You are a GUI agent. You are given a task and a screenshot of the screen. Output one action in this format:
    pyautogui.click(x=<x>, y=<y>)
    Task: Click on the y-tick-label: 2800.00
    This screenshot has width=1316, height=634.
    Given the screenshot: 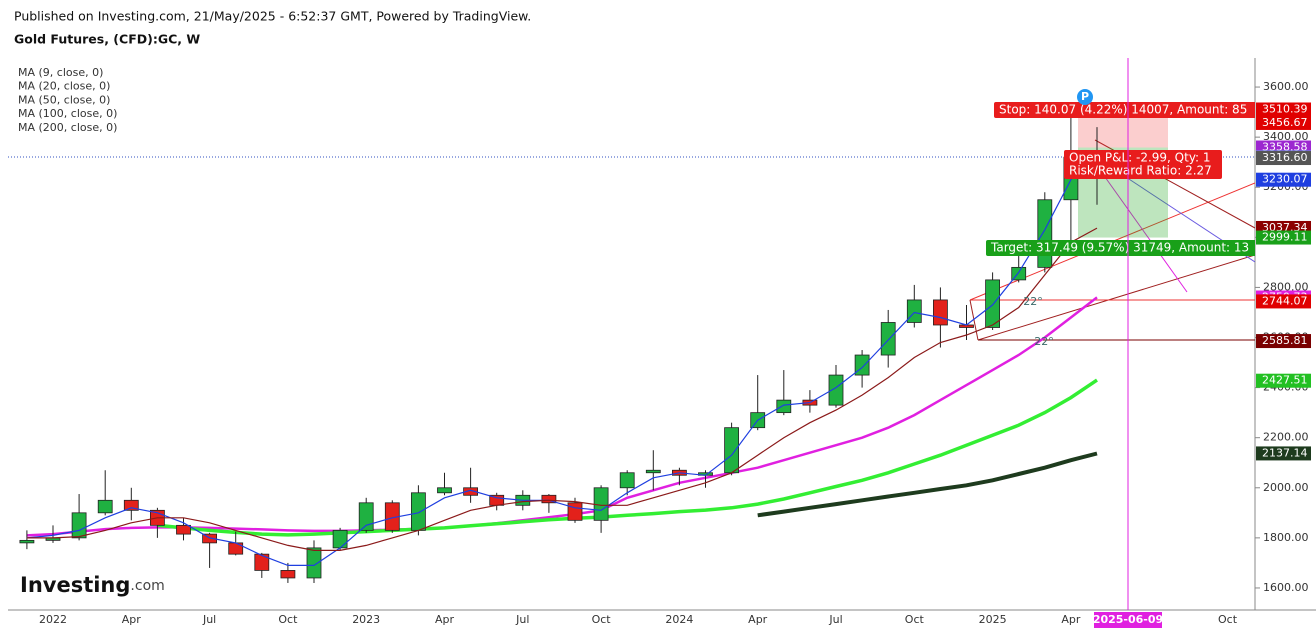 What is the action you would take?
    pyautogui.click(x=1286, y=286)
    